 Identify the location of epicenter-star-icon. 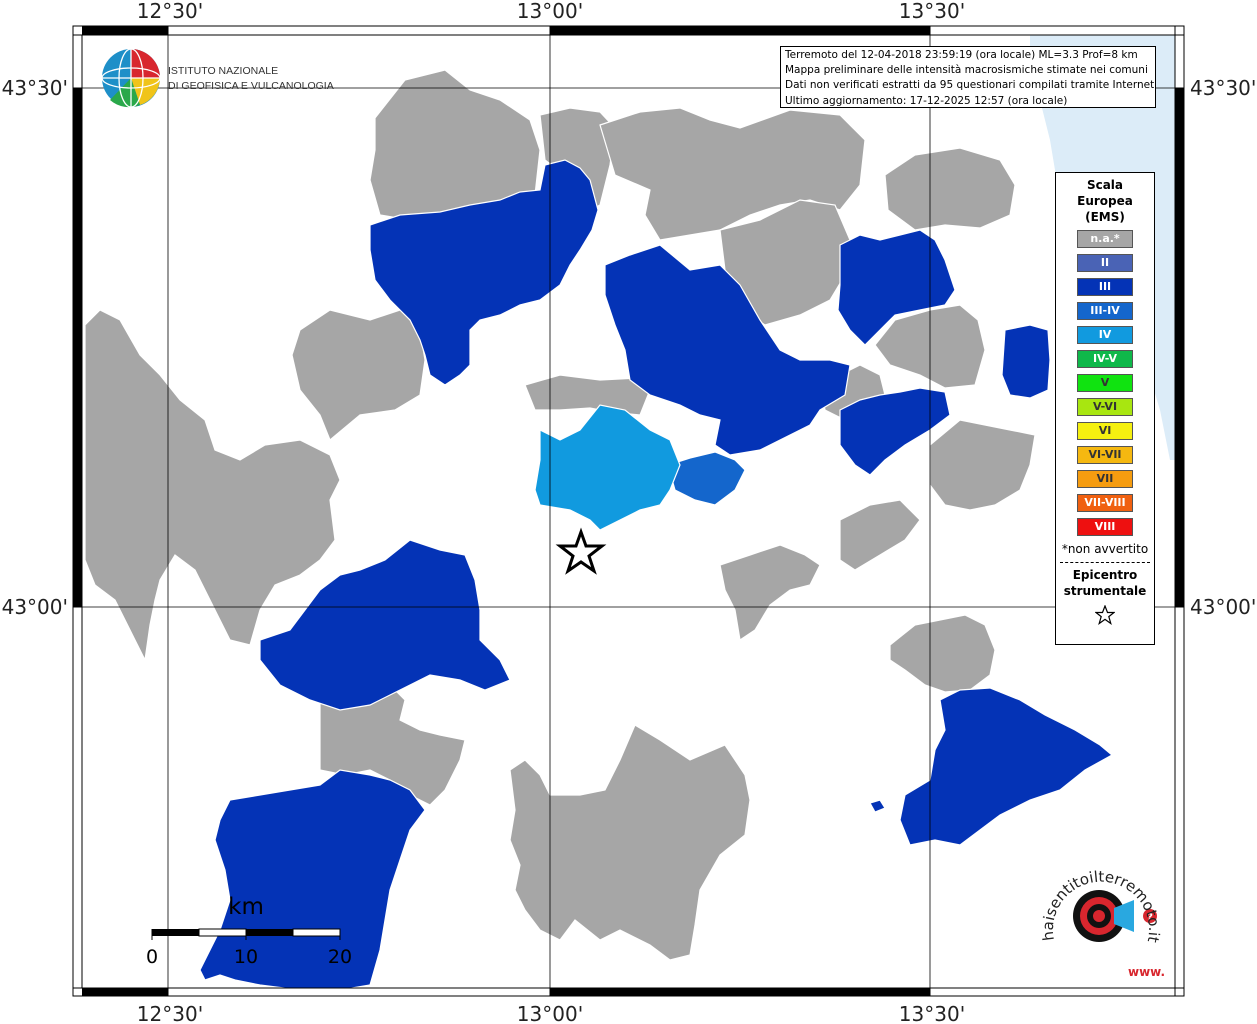
(581, 551).